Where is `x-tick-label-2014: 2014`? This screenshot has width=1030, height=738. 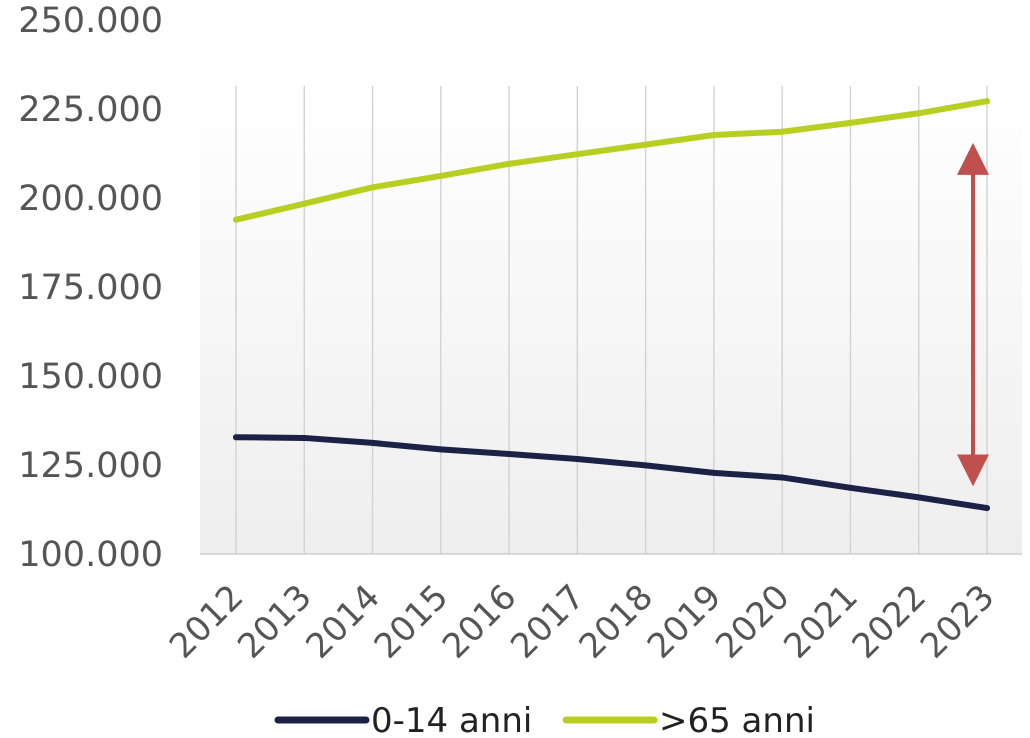
x-tick-label-2014: 2014 is located at coordinates (342, 621).